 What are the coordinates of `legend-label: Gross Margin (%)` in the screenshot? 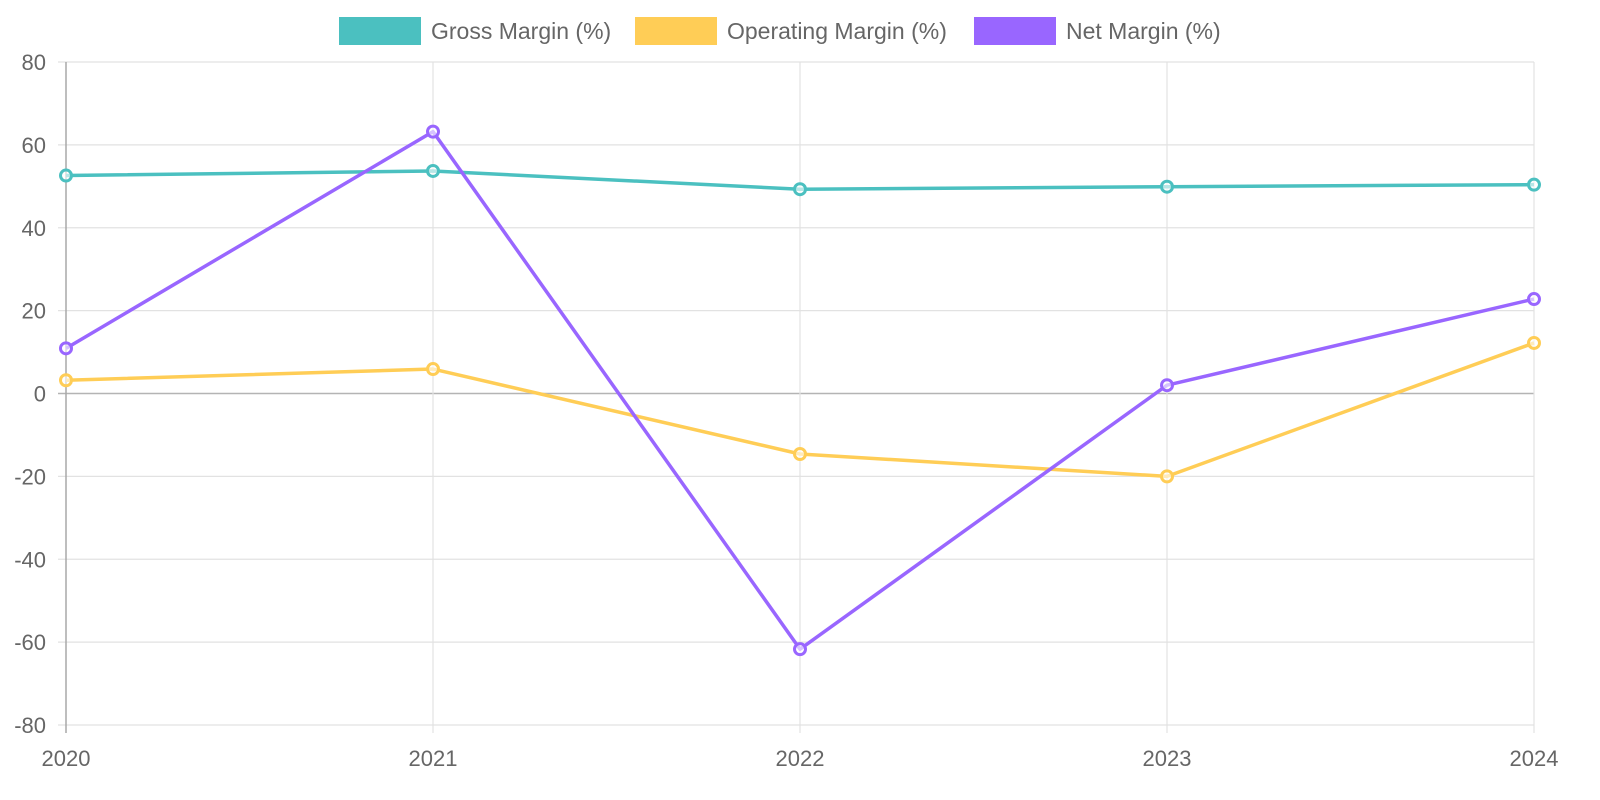 It's located at (521, 31).